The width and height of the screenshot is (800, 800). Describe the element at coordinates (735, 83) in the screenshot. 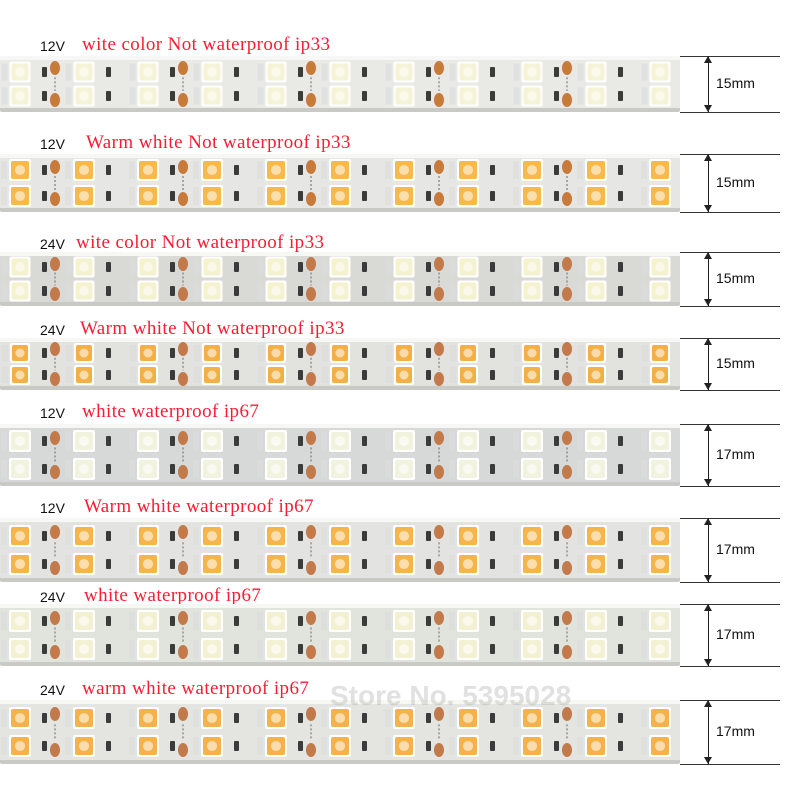

I see `strip-width-label: 15mm` at that location.